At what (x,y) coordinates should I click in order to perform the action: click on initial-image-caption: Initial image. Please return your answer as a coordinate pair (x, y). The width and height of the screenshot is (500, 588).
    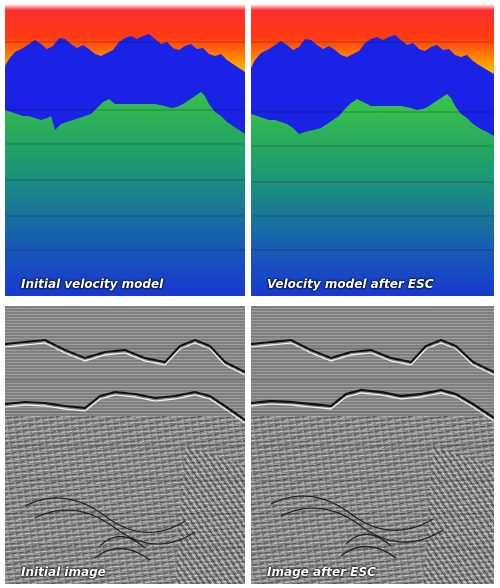
    Looking at the image, I should click on (63, 572).